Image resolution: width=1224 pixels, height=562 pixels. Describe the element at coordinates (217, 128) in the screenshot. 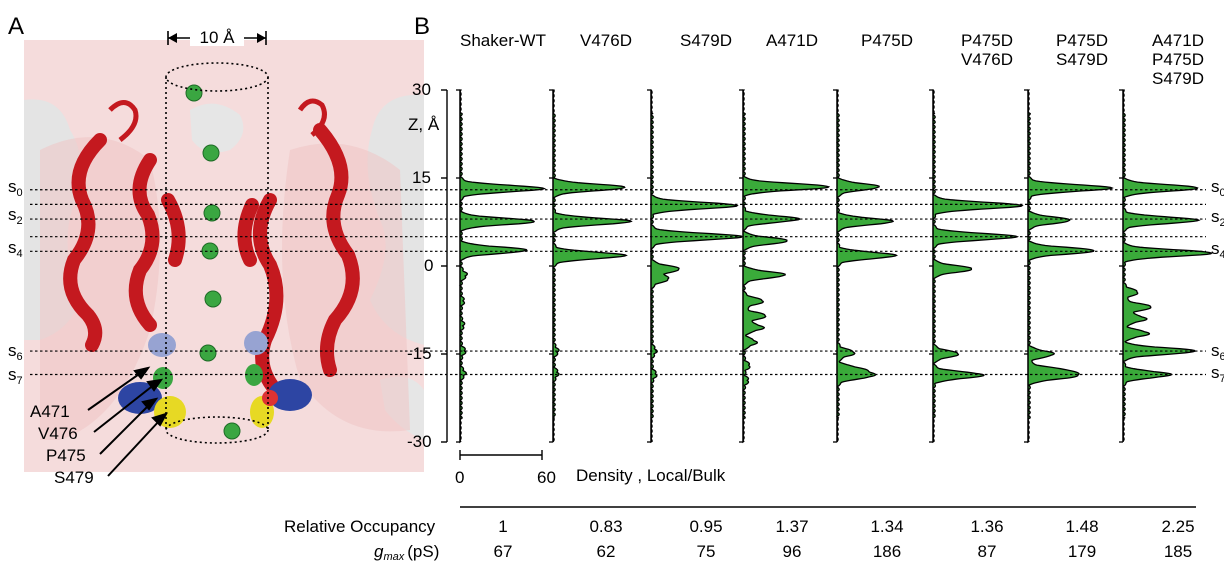

I see `surface-white-top` at that location.